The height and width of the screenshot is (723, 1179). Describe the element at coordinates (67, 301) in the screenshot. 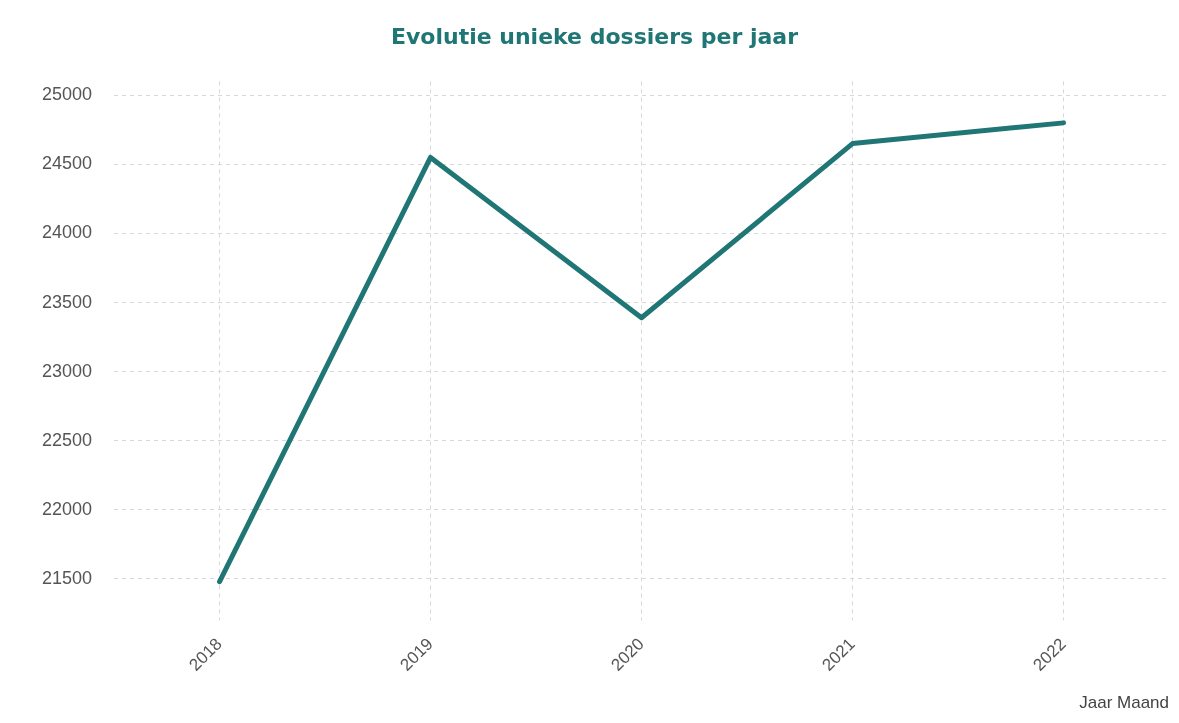

I see `y-tick-label: 23500` at that location.